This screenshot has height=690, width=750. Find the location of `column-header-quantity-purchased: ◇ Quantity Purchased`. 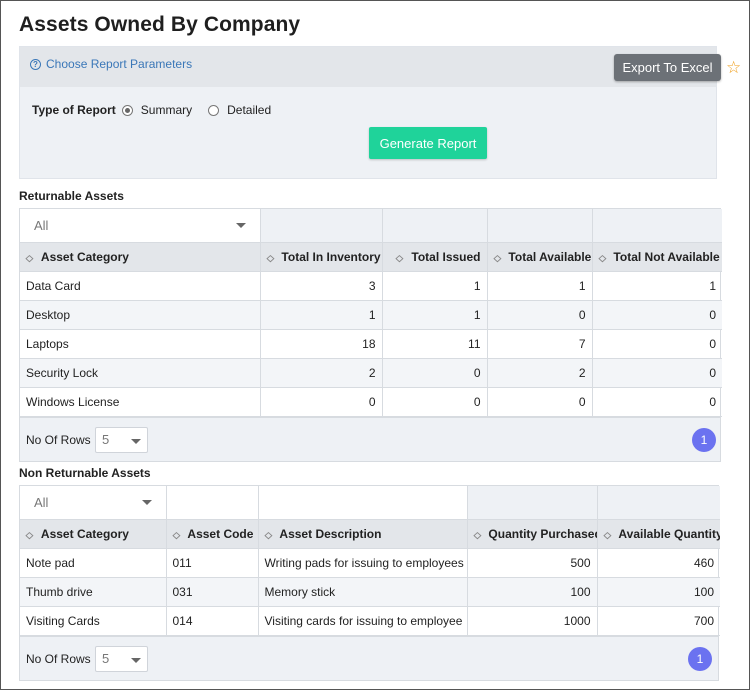

column-header-quantity-purchased: ◇ Quantity Purchased is located at coordinates (532, 534).